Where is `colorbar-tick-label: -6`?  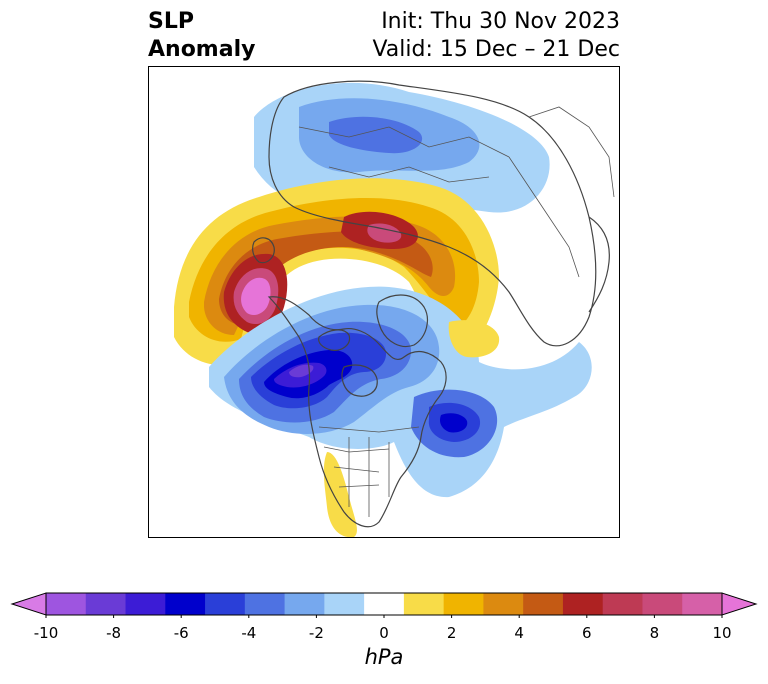
colorbar-tick-label: -6 is located at coordinates (181, 633).